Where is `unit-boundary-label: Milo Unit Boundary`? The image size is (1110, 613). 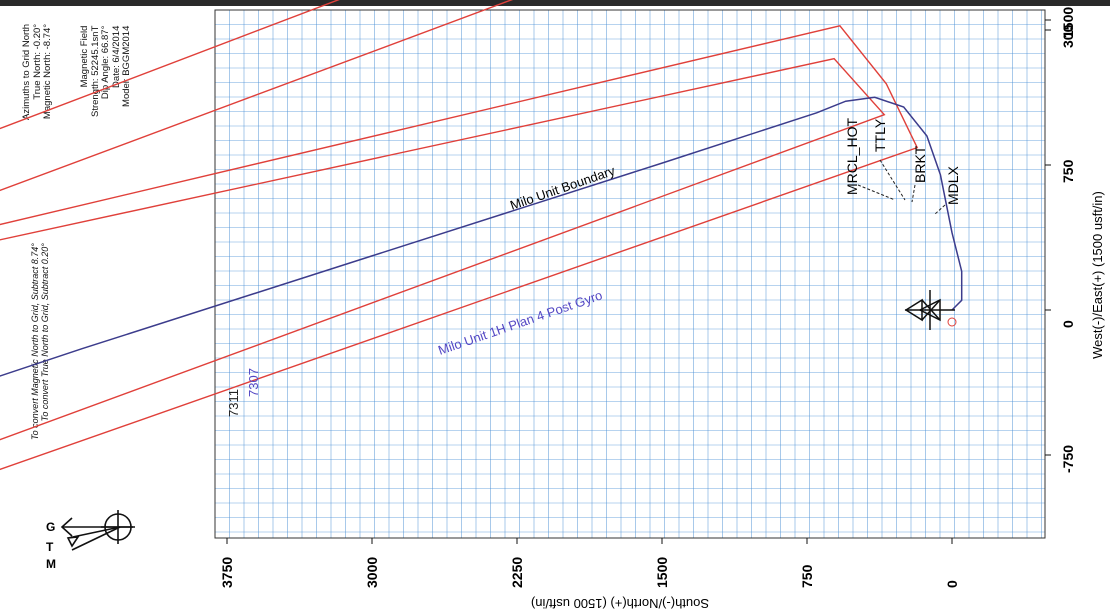
unit-boundary-label: Milo Unit Boundary is located at coordinates (562, 188).